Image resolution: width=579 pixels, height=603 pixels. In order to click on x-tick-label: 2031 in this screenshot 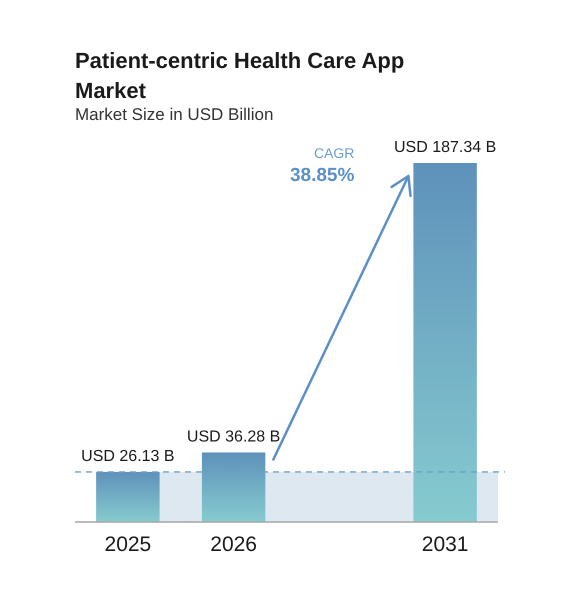, I will do `click(445, 544)`.